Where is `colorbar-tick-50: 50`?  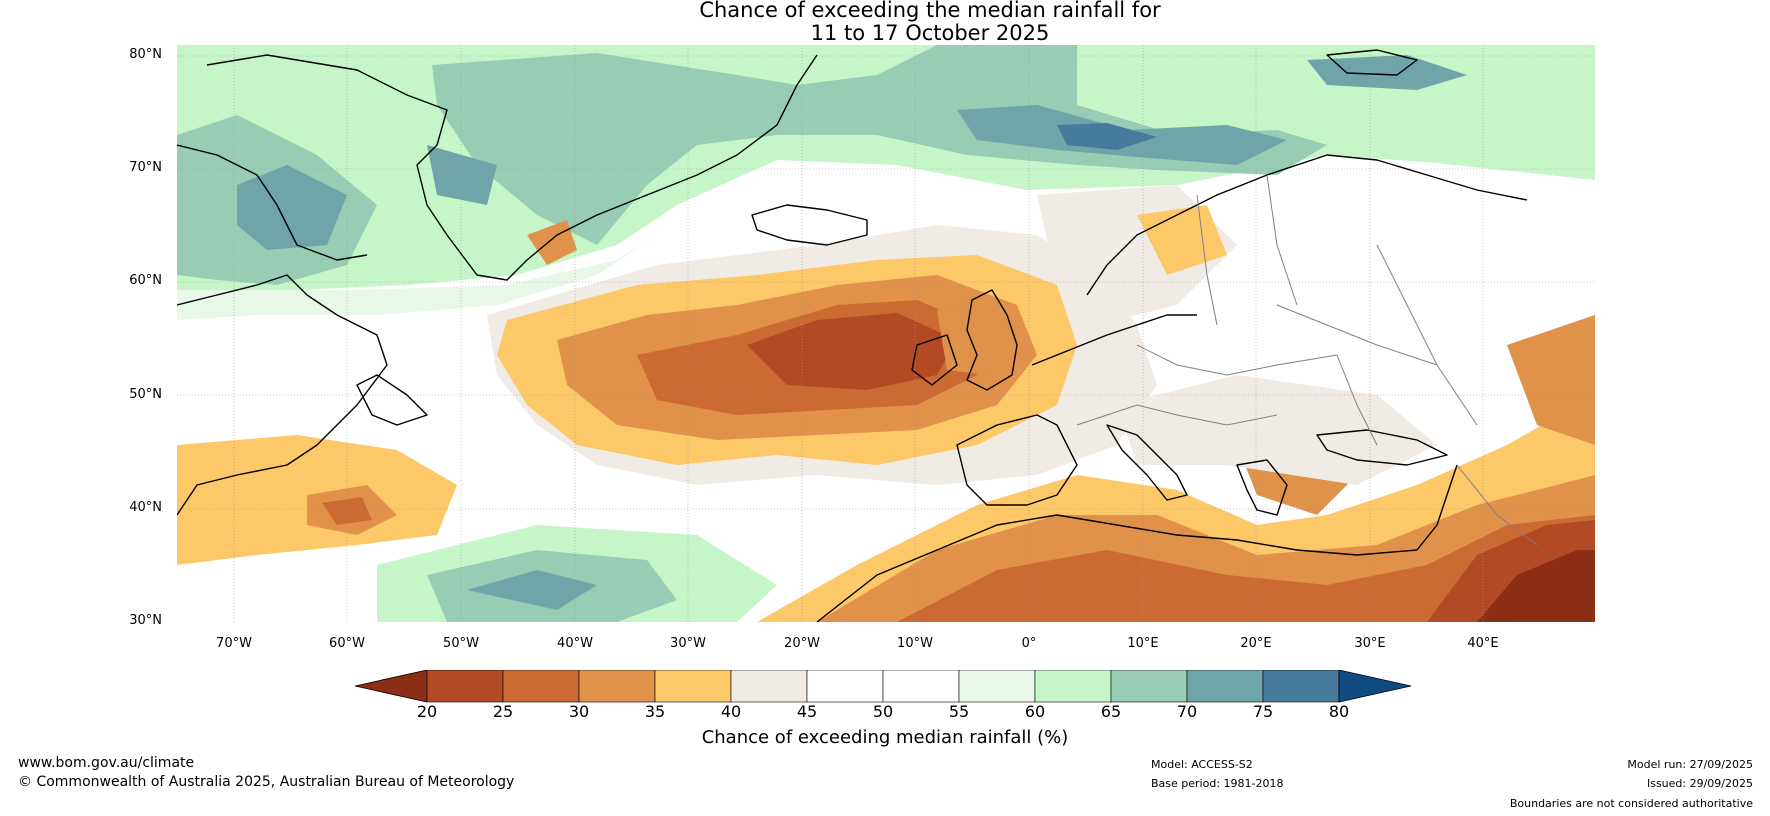 colorbar-tick-50: 50 is located at coordinates (883, 711).